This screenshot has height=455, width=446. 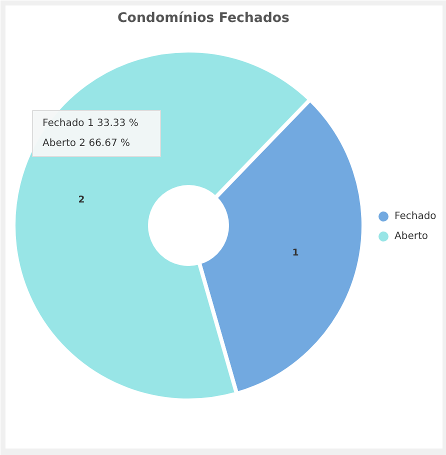 I want to click on text: Aberto 2 66.67 %, so click(x=86, y=143).